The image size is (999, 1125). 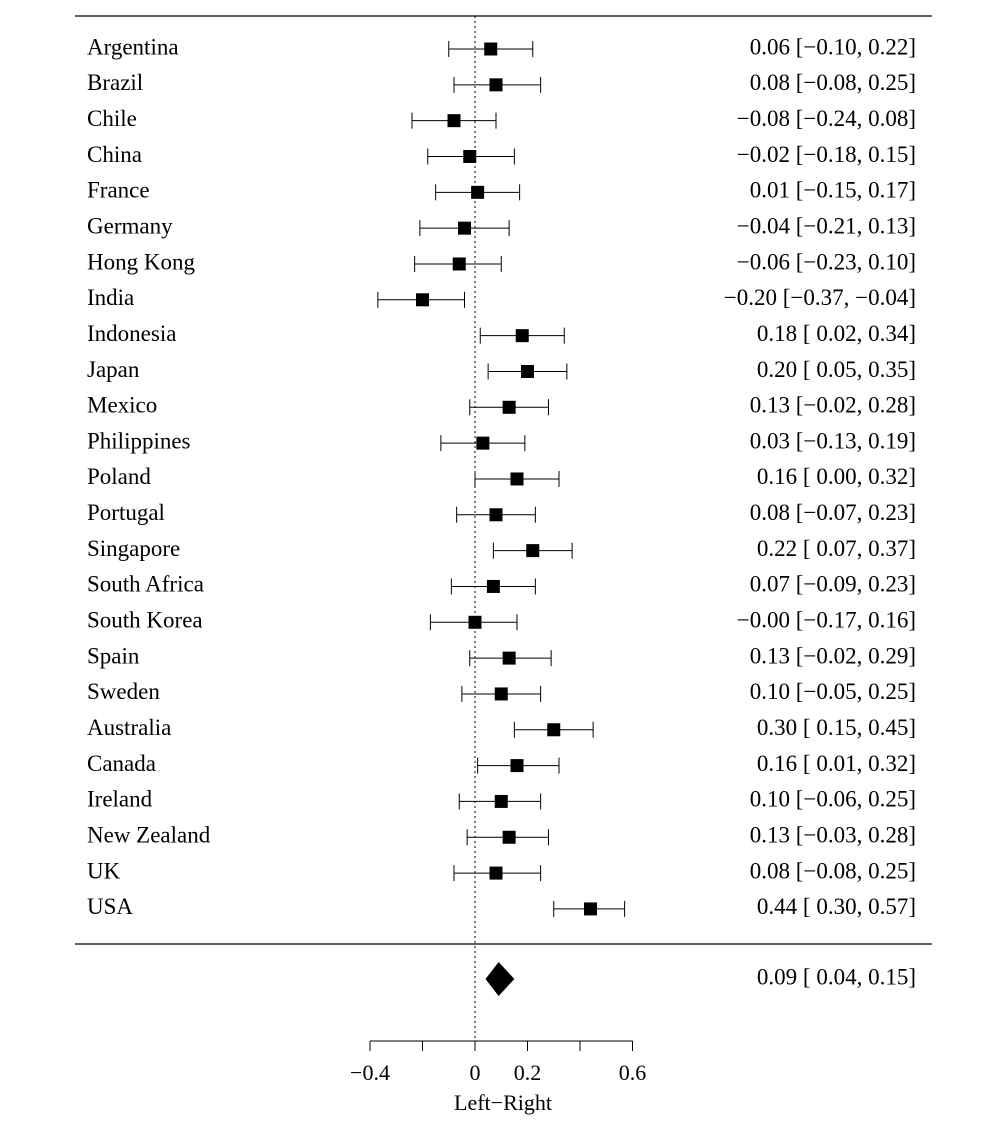 I want to click on study-label: Philippines, so click(x=139, y=440).